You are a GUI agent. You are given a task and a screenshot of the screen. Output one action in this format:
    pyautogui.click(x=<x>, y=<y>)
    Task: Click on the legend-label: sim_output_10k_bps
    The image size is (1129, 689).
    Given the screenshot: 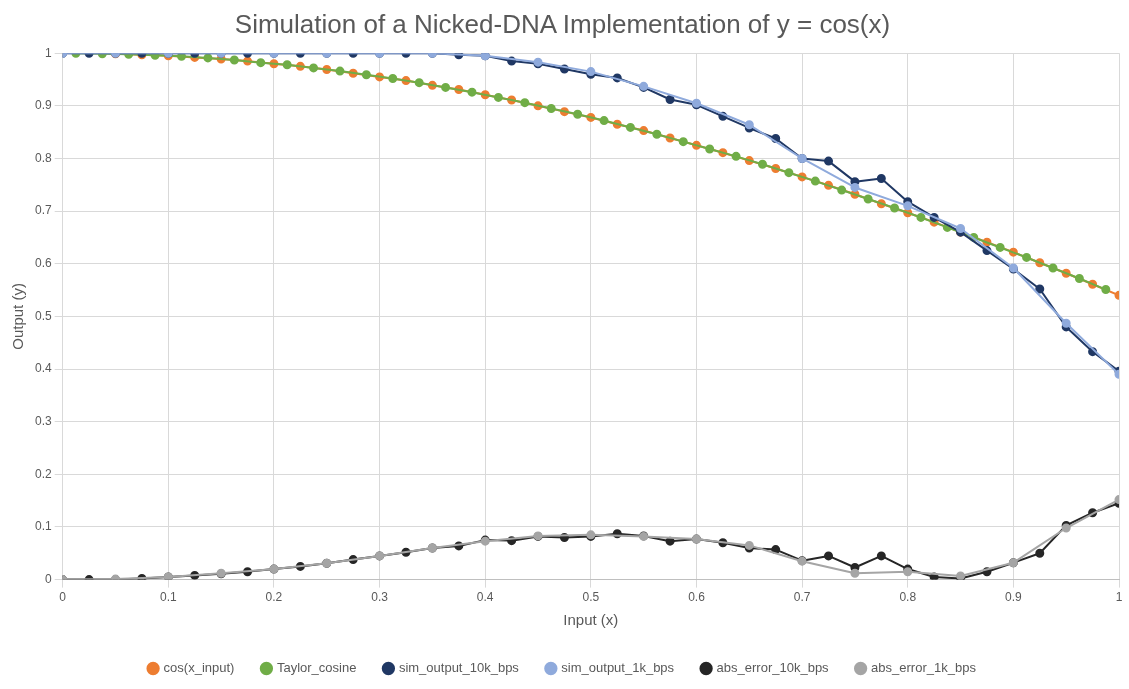 What is the action you would take?
    pyautogui.click(x=459, y=668)
    